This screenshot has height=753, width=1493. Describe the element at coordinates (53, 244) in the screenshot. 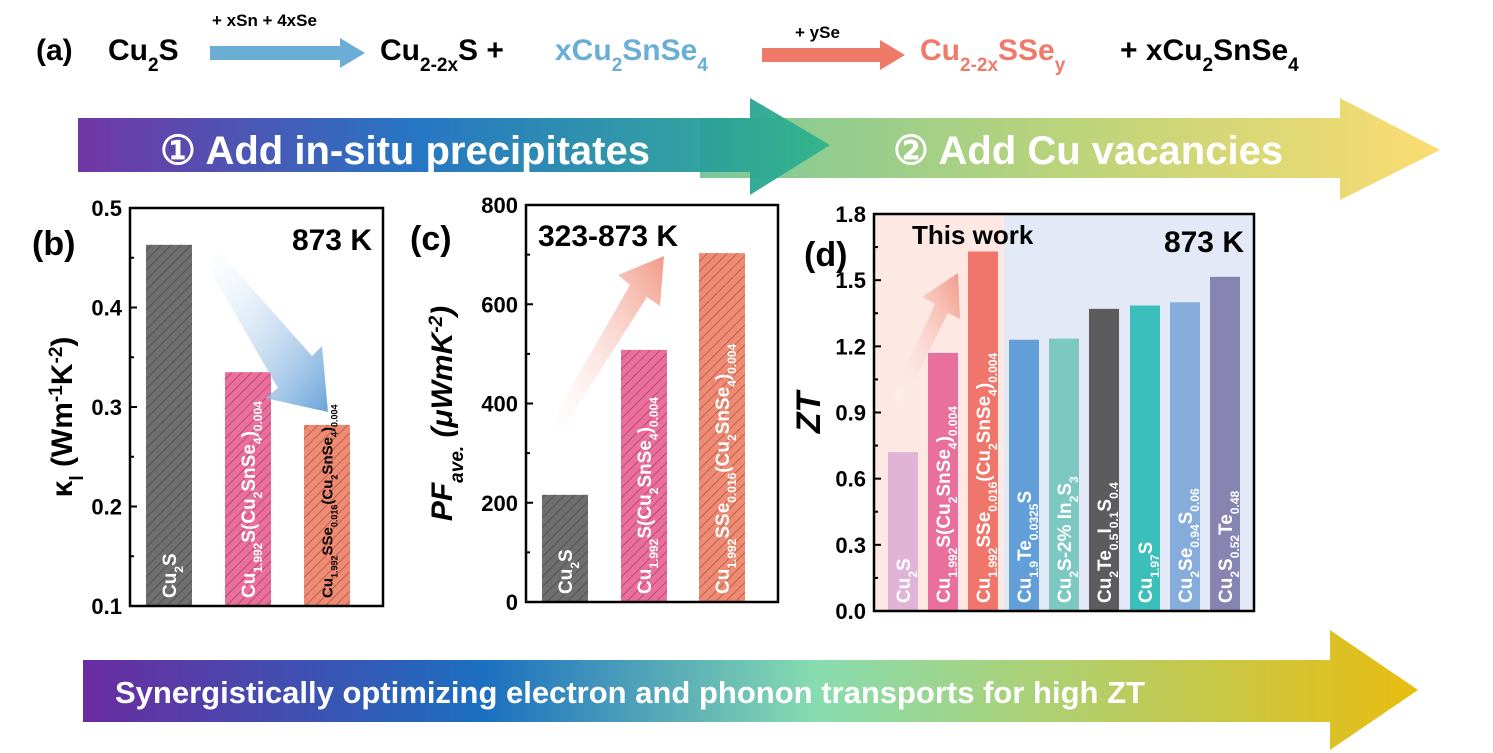

I see `panel-label: (b)` at that location.